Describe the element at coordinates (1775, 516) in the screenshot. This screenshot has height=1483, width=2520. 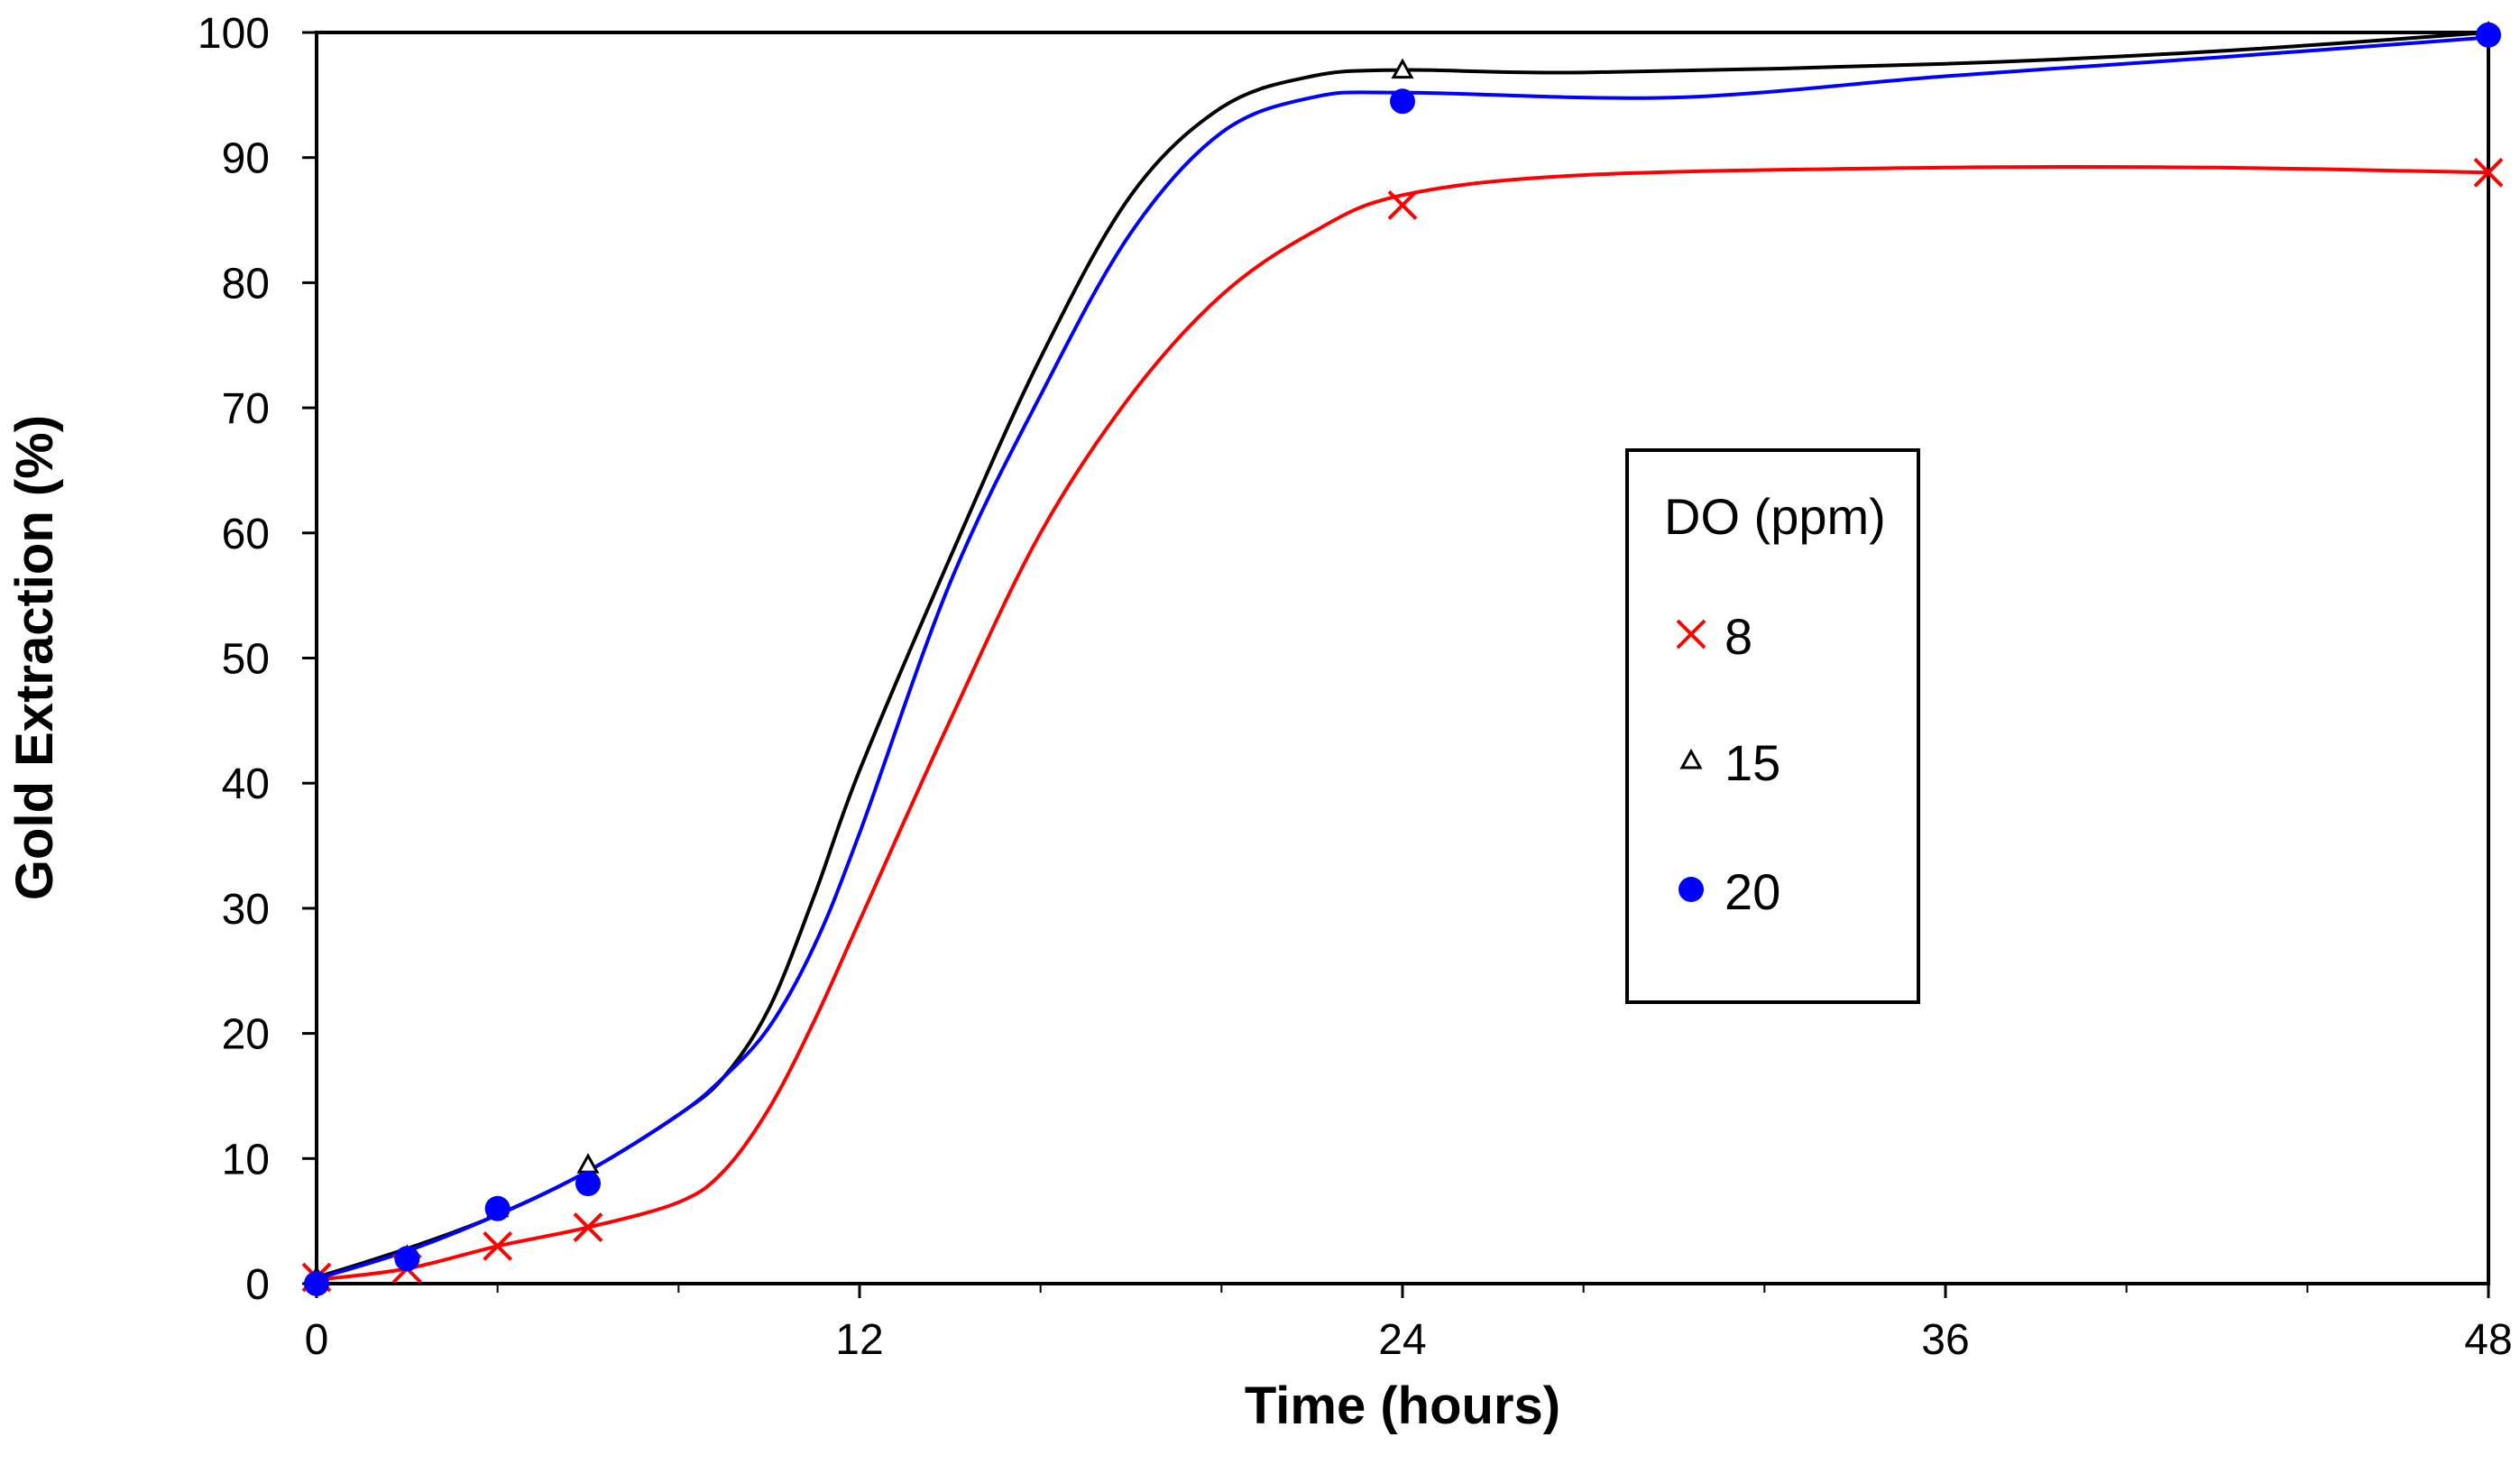
I see `legend-title: DO (ppm)` at that location.